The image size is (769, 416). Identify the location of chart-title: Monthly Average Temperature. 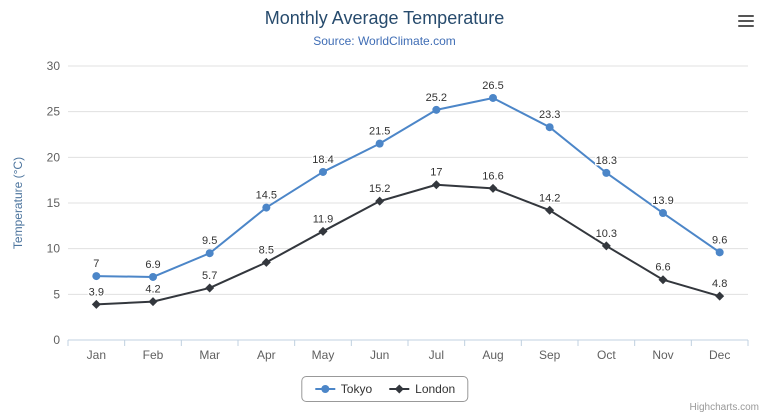
(384, 18).